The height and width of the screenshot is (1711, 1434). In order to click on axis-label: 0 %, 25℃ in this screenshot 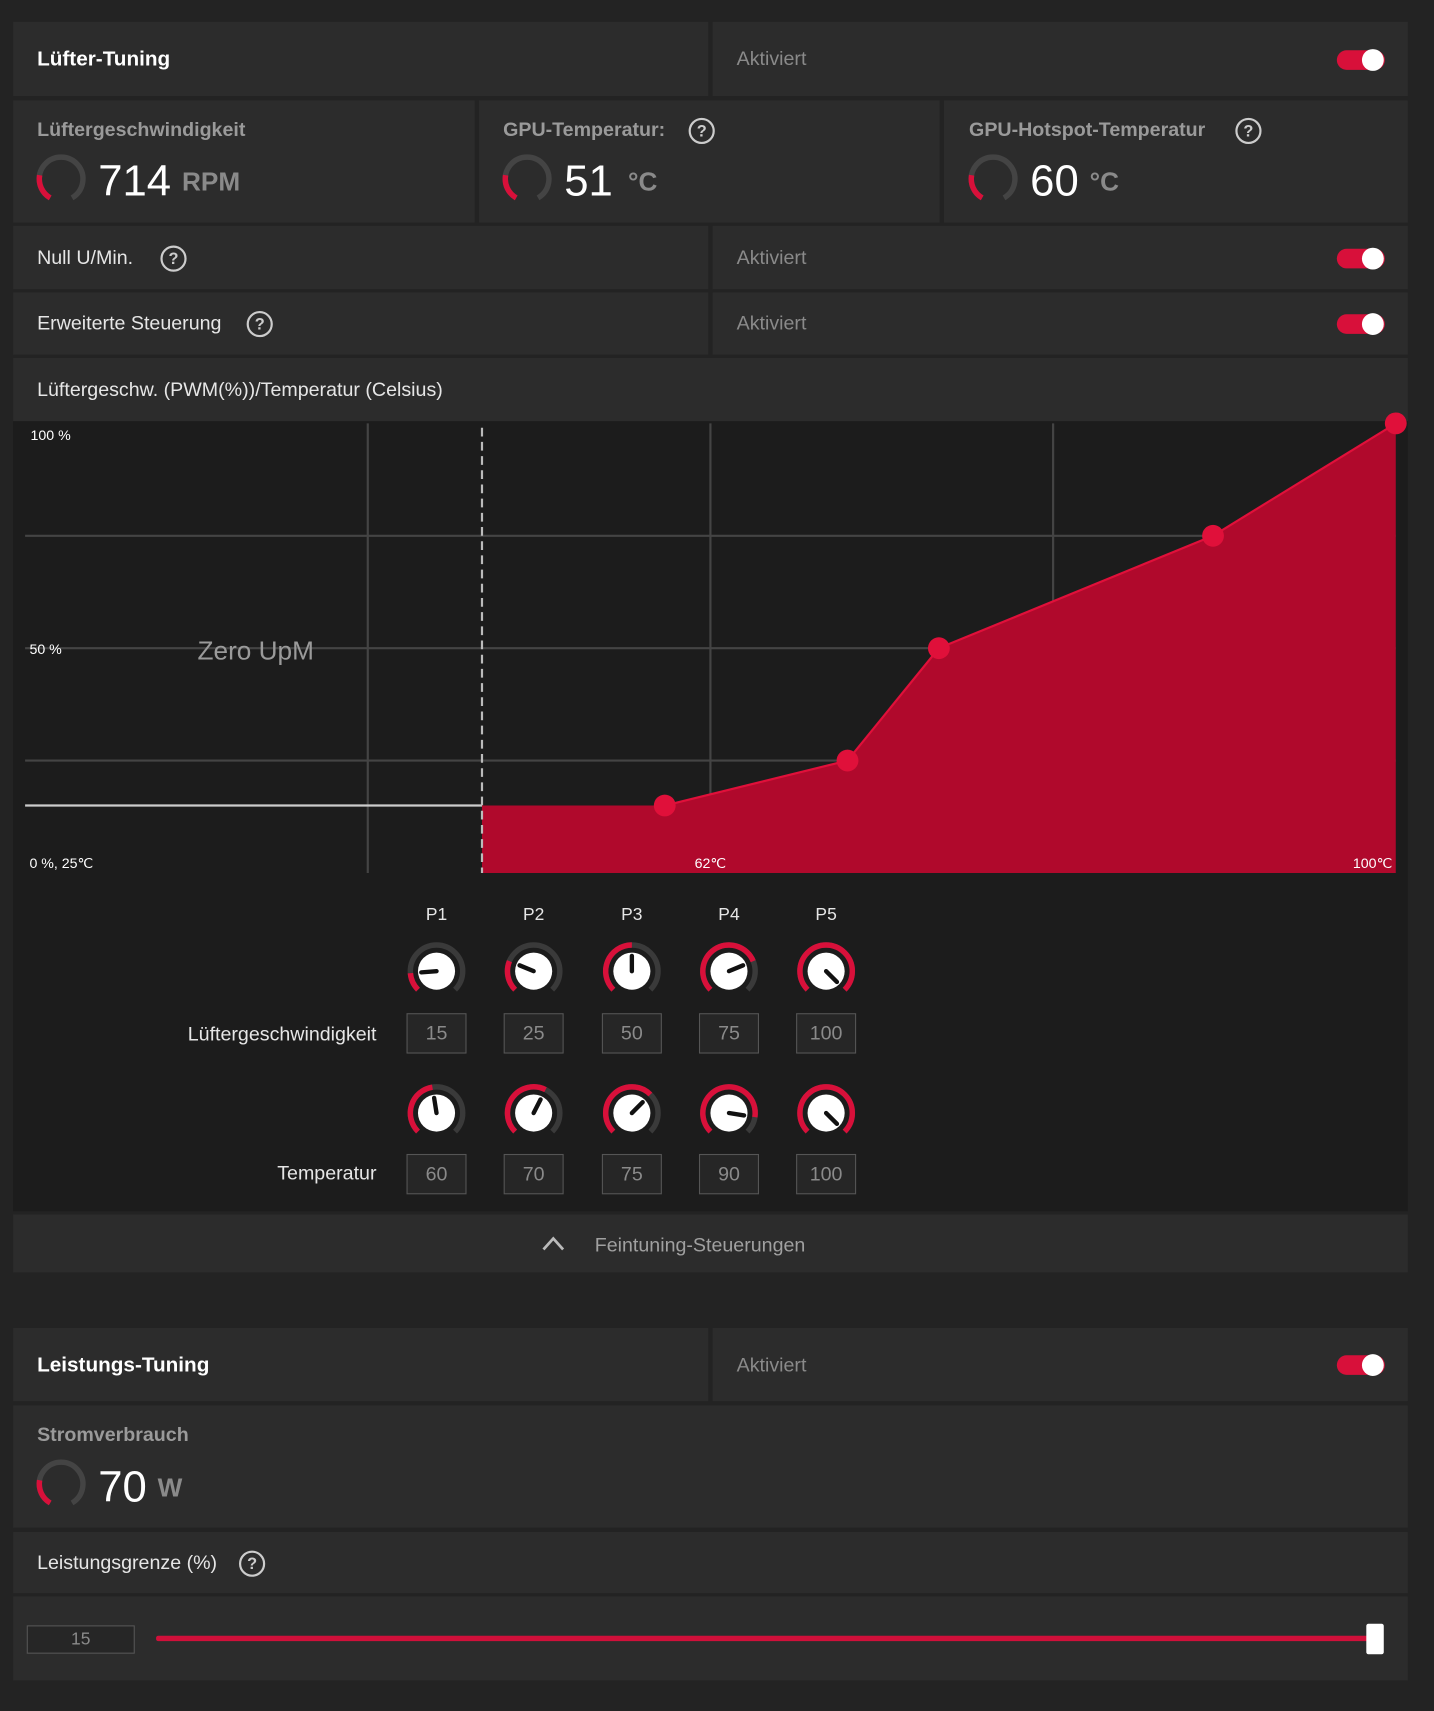, I will do `click(61, 864)`.